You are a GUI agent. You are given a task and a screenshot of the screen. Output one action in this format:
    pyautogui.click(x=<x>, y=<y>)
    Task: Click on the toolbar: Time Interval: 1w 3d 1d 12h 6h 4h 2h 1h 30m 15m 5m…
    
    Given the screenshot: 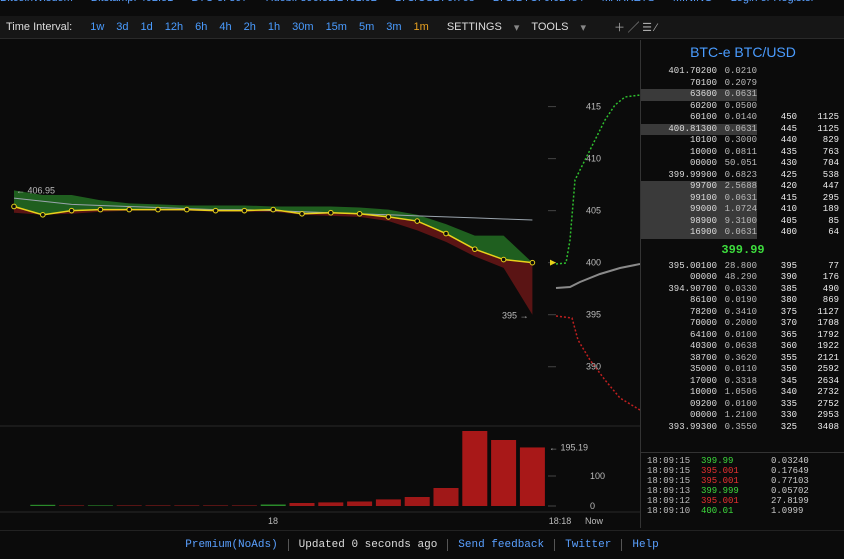 What is the action you would take?
    pyautogui.click(x=422, y=27)
    